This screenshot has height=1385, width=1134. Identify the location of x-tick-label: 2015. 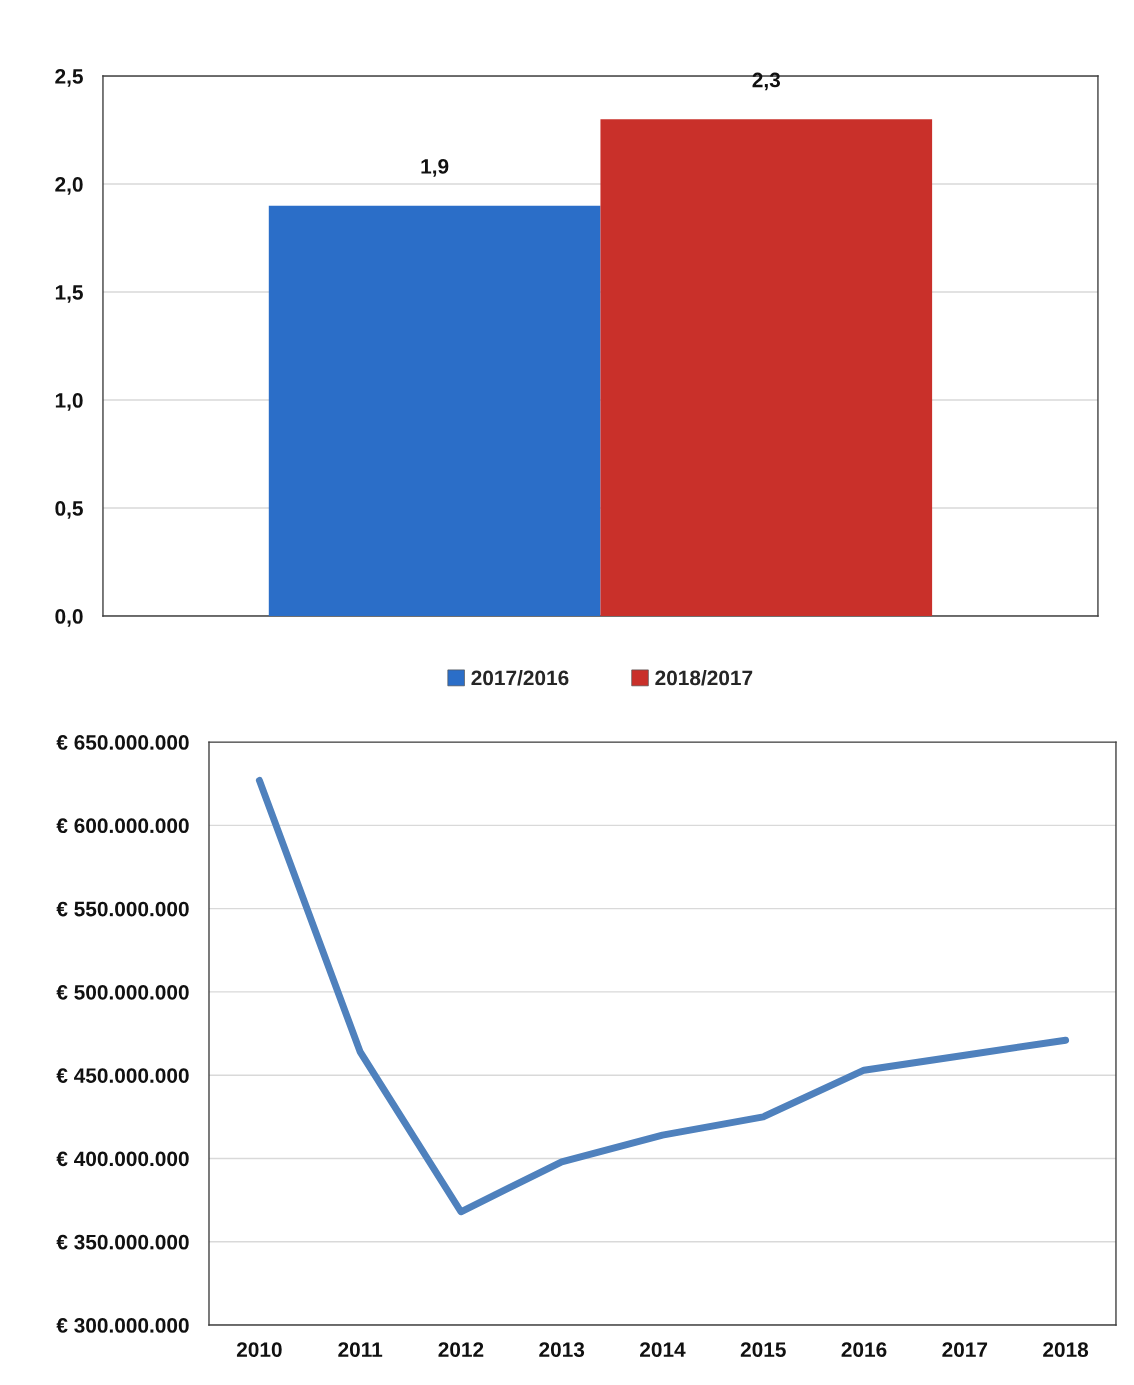
(763, 1349).